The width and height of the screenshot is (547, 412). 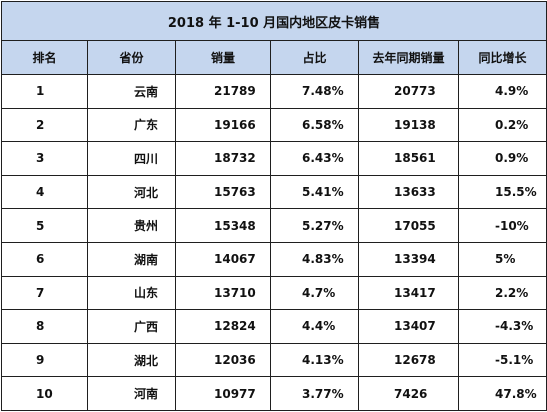 What do you see at coordinates (408, 326) in the screenshot?
I see `cell-prev-sales: 13407` at bounding box center [408, 326].